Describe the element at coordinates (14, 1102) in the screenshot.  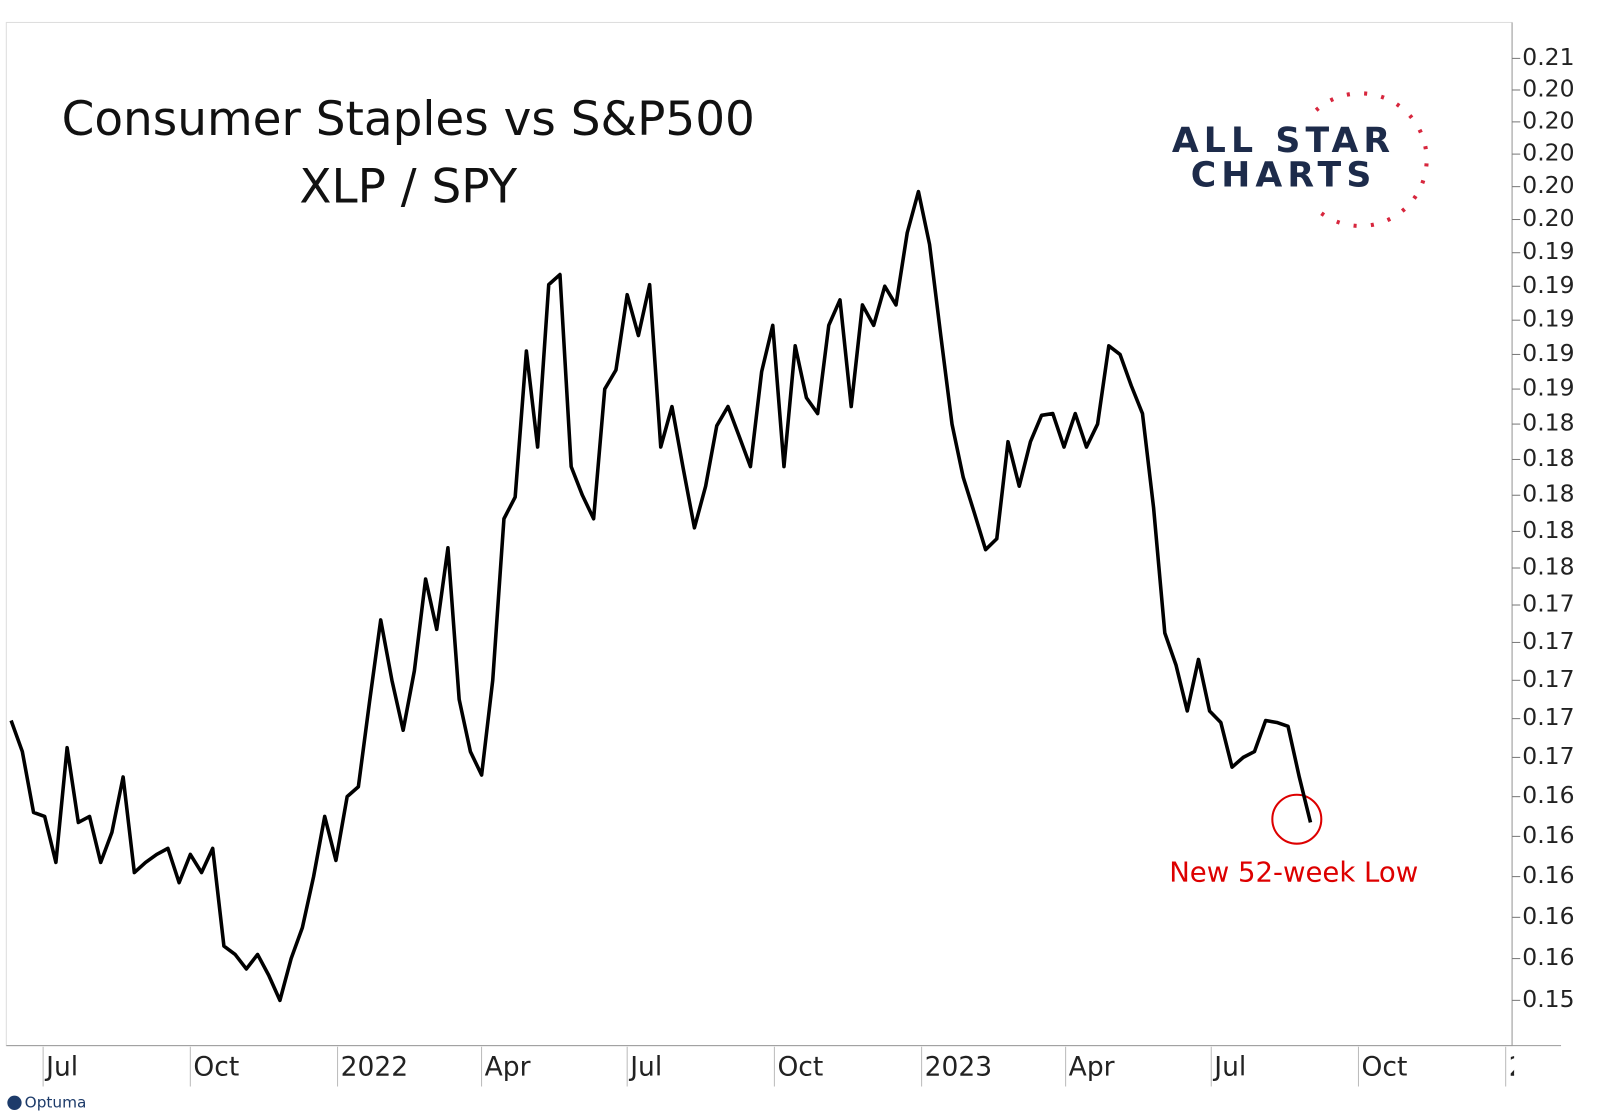
I see `footer-icon` at that location.